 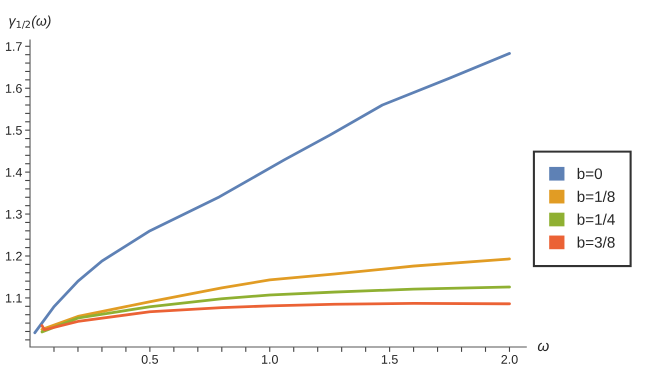 I want to click on legend-label: b=1/4, so click(x=596, y=219).